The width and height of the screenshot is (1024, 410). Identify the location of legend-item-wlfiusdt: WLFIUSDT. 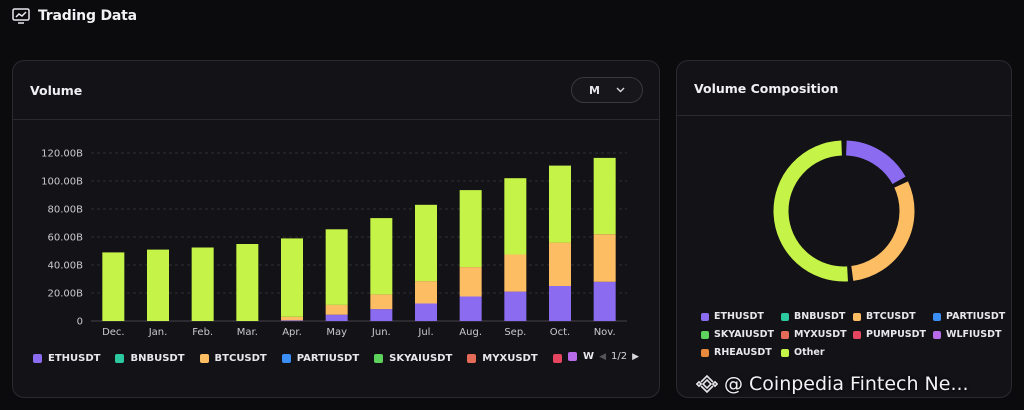
(972, 334).